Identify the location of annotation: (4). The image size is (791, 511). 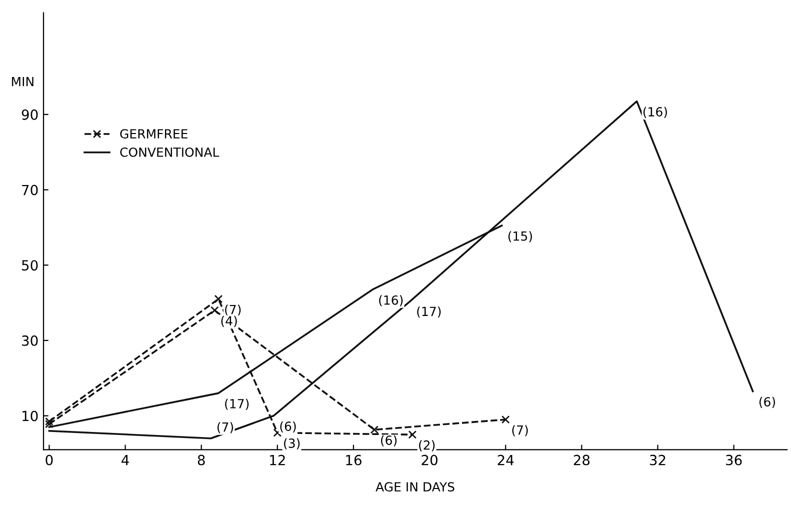
(229, 322).